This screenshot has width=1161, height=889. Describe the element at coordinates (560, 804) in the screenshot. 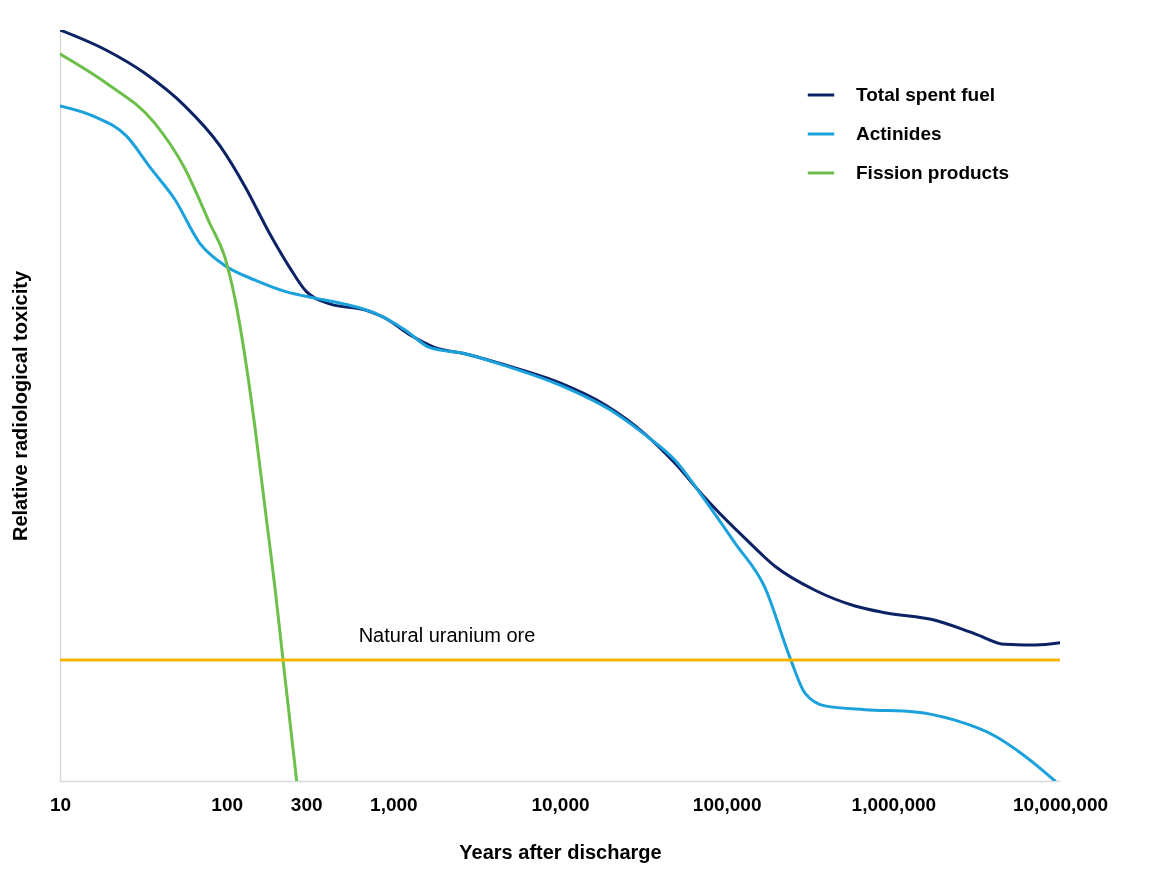

I see `x-tick-label: 10,000` at that location.